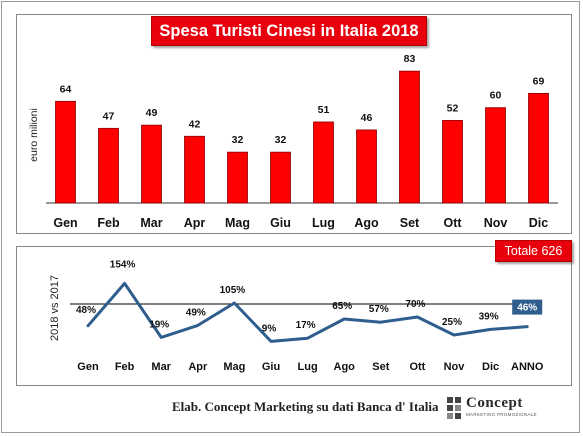 The image size is (583, 436). What do you see at coordinates (109, 116) in the screenshot?
I see `bar-value-label: 47` at bounding box center [109, 116].